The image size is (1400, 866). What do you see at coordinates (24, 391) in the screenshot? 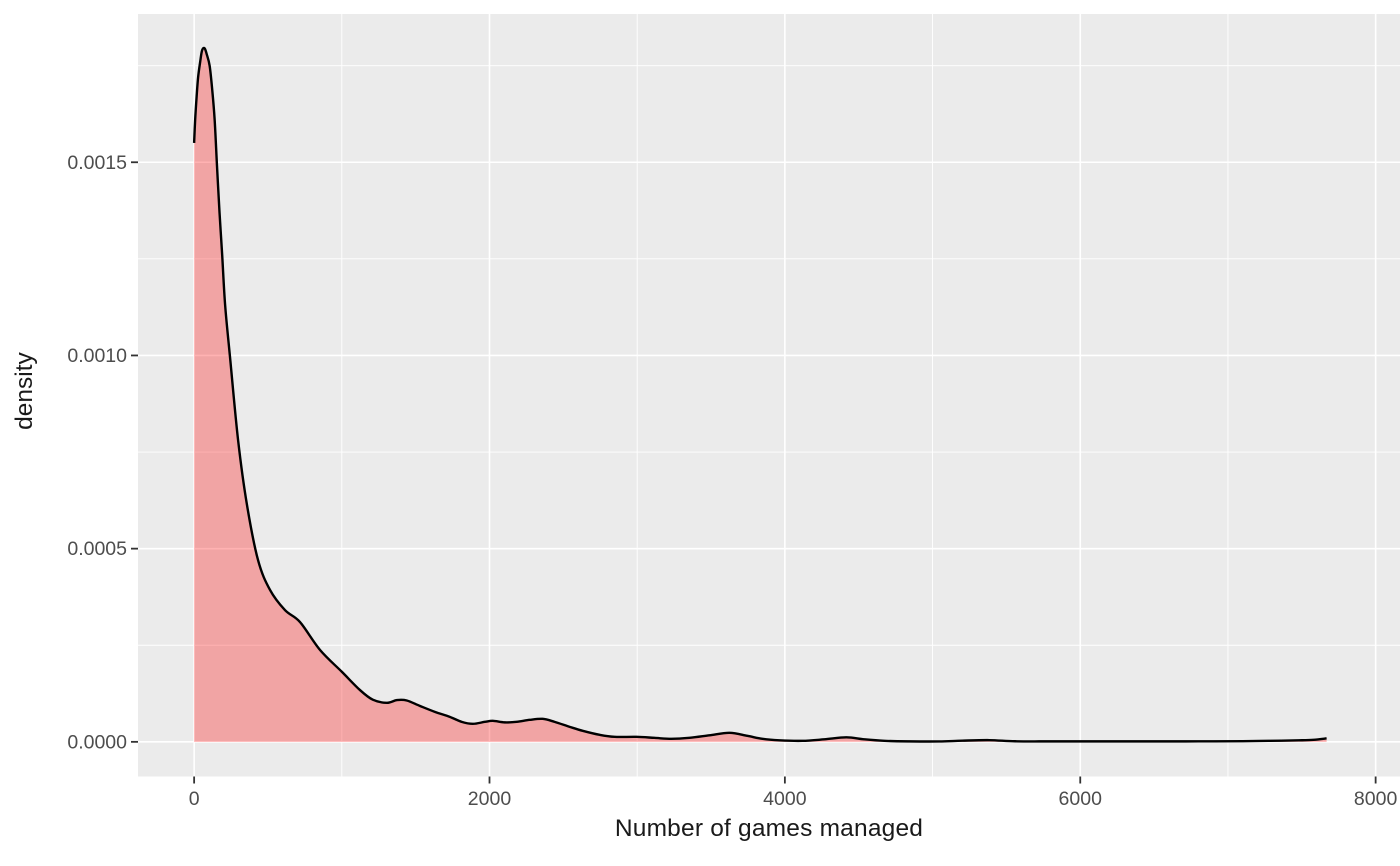
I see `y-axis-title: density` at bounding box center [24, 391].